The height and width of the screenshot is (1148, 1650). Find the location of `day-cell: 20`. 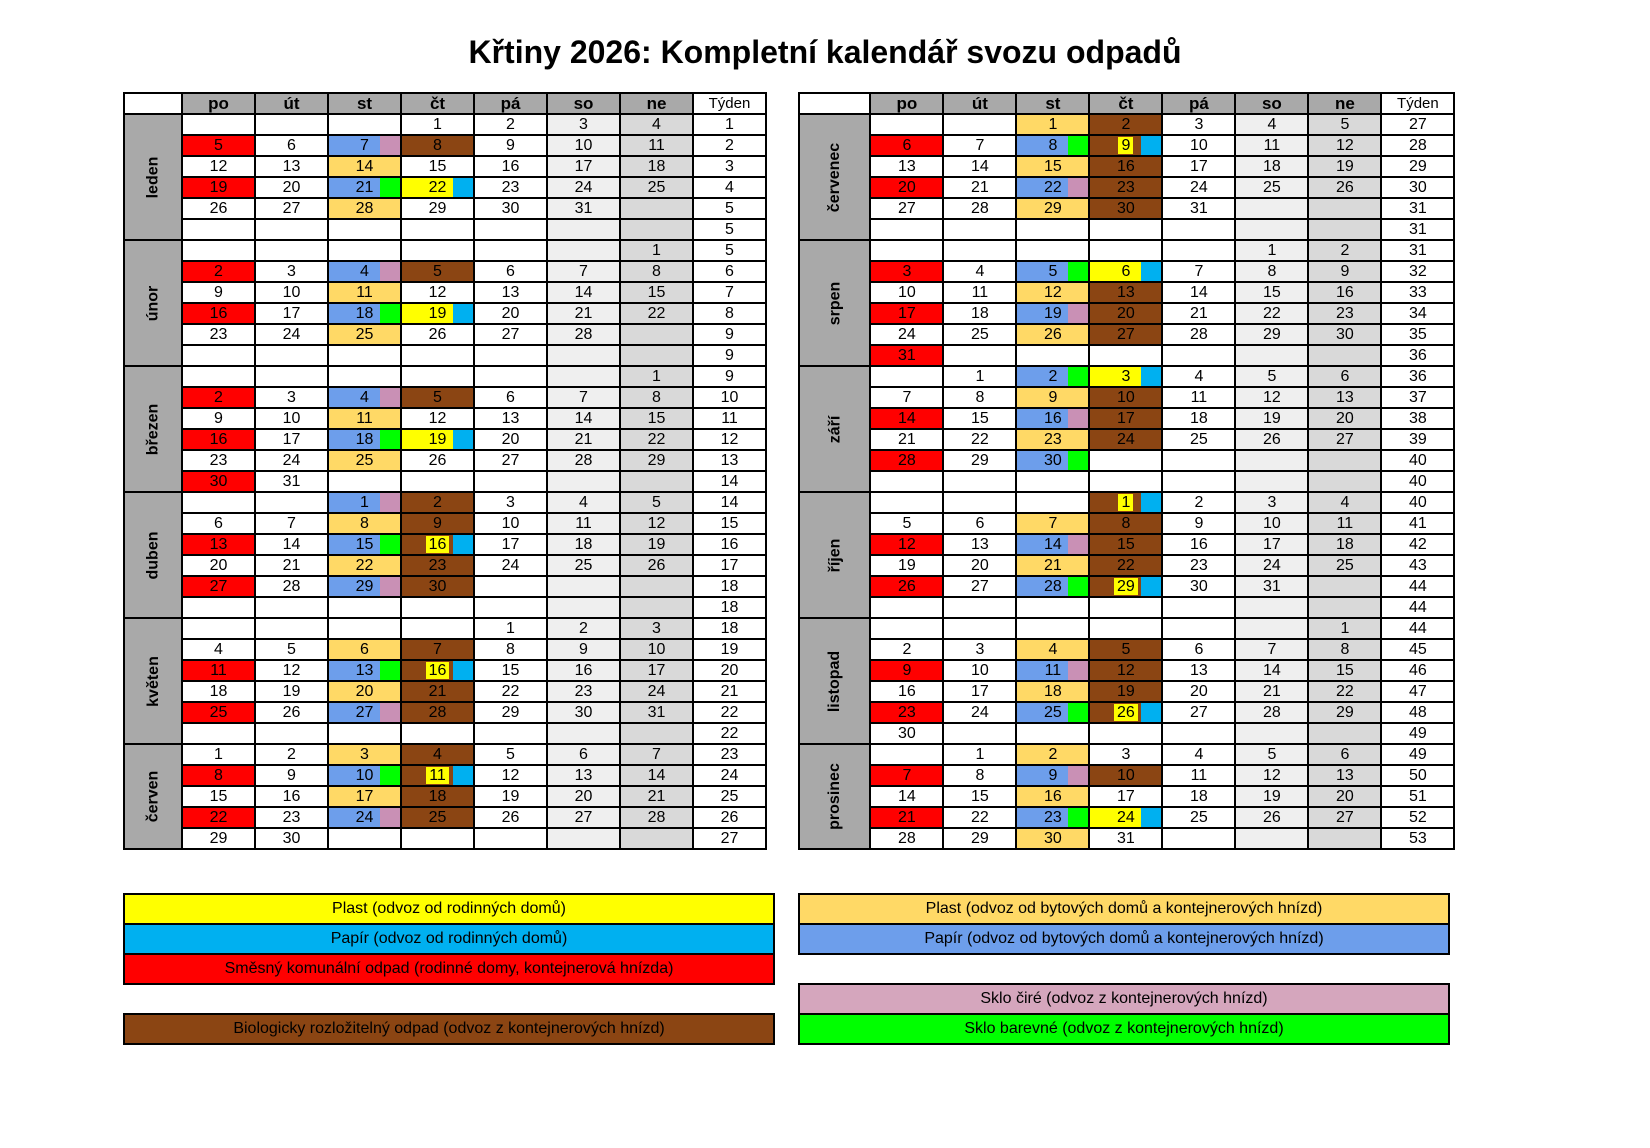

day-cell: 20 is located at coordinates (1345, 418).